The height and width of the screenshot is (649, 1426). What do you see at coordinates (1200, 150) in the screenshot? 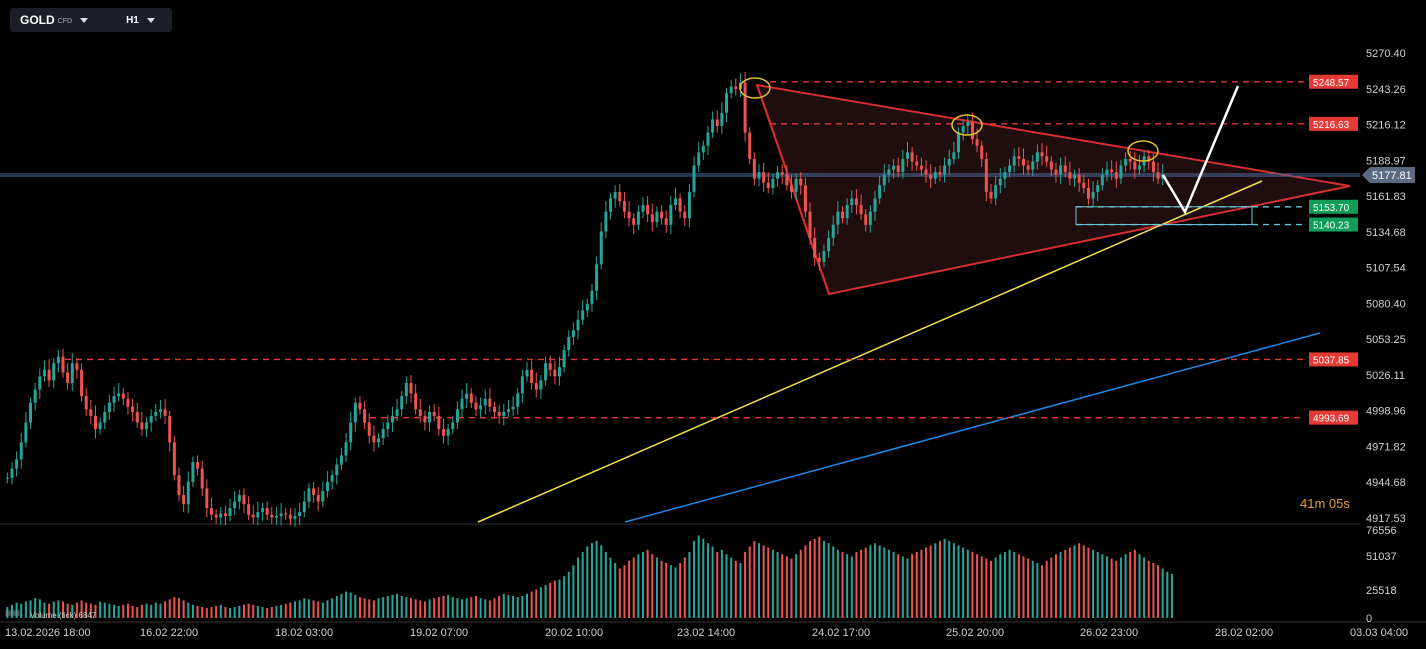
I see `projection-arrow` at bounding box center [1200, 150].